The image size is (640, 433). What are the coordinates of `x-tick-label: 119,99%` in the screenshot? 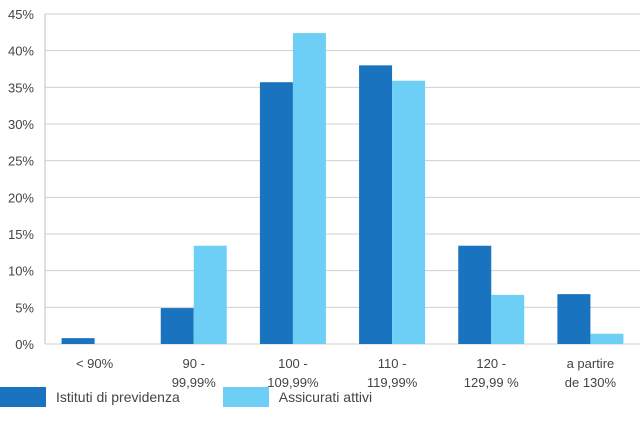 It's located at (392, 382).